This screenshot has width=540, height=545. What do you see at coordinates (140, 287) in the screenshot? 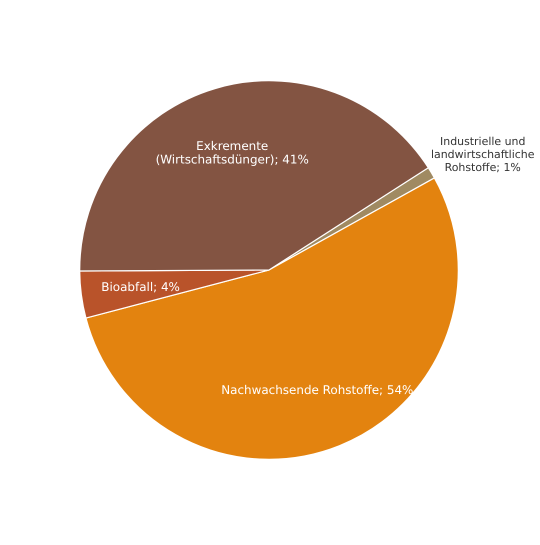
I see `slice-label: Bioabfall; 4%` at bounding box center [140, 287].